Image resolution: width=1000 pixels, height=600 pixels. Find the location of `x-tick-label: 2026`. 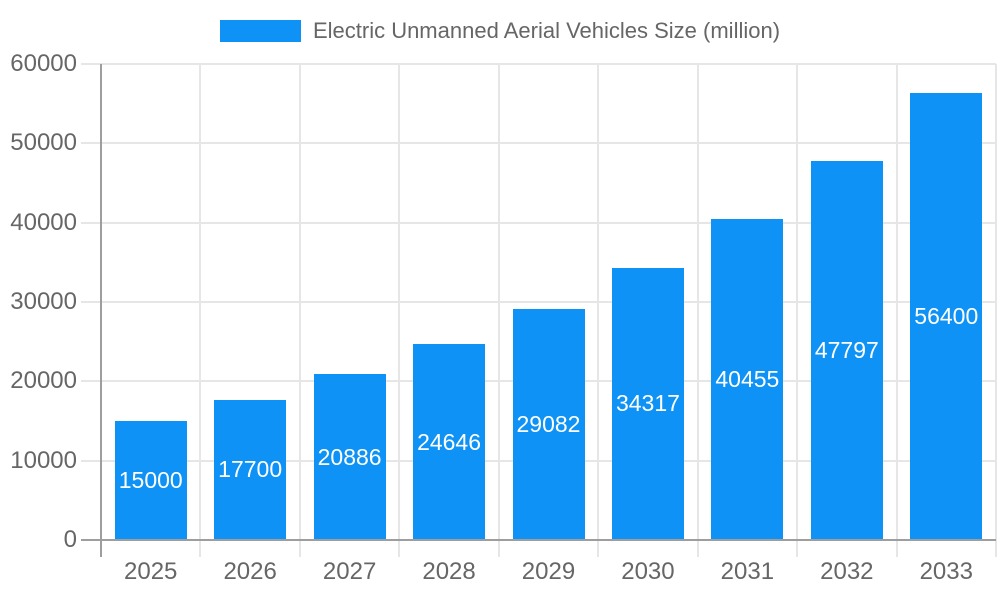

x-tick-label: 2026 is located at coordinates (250, 571).